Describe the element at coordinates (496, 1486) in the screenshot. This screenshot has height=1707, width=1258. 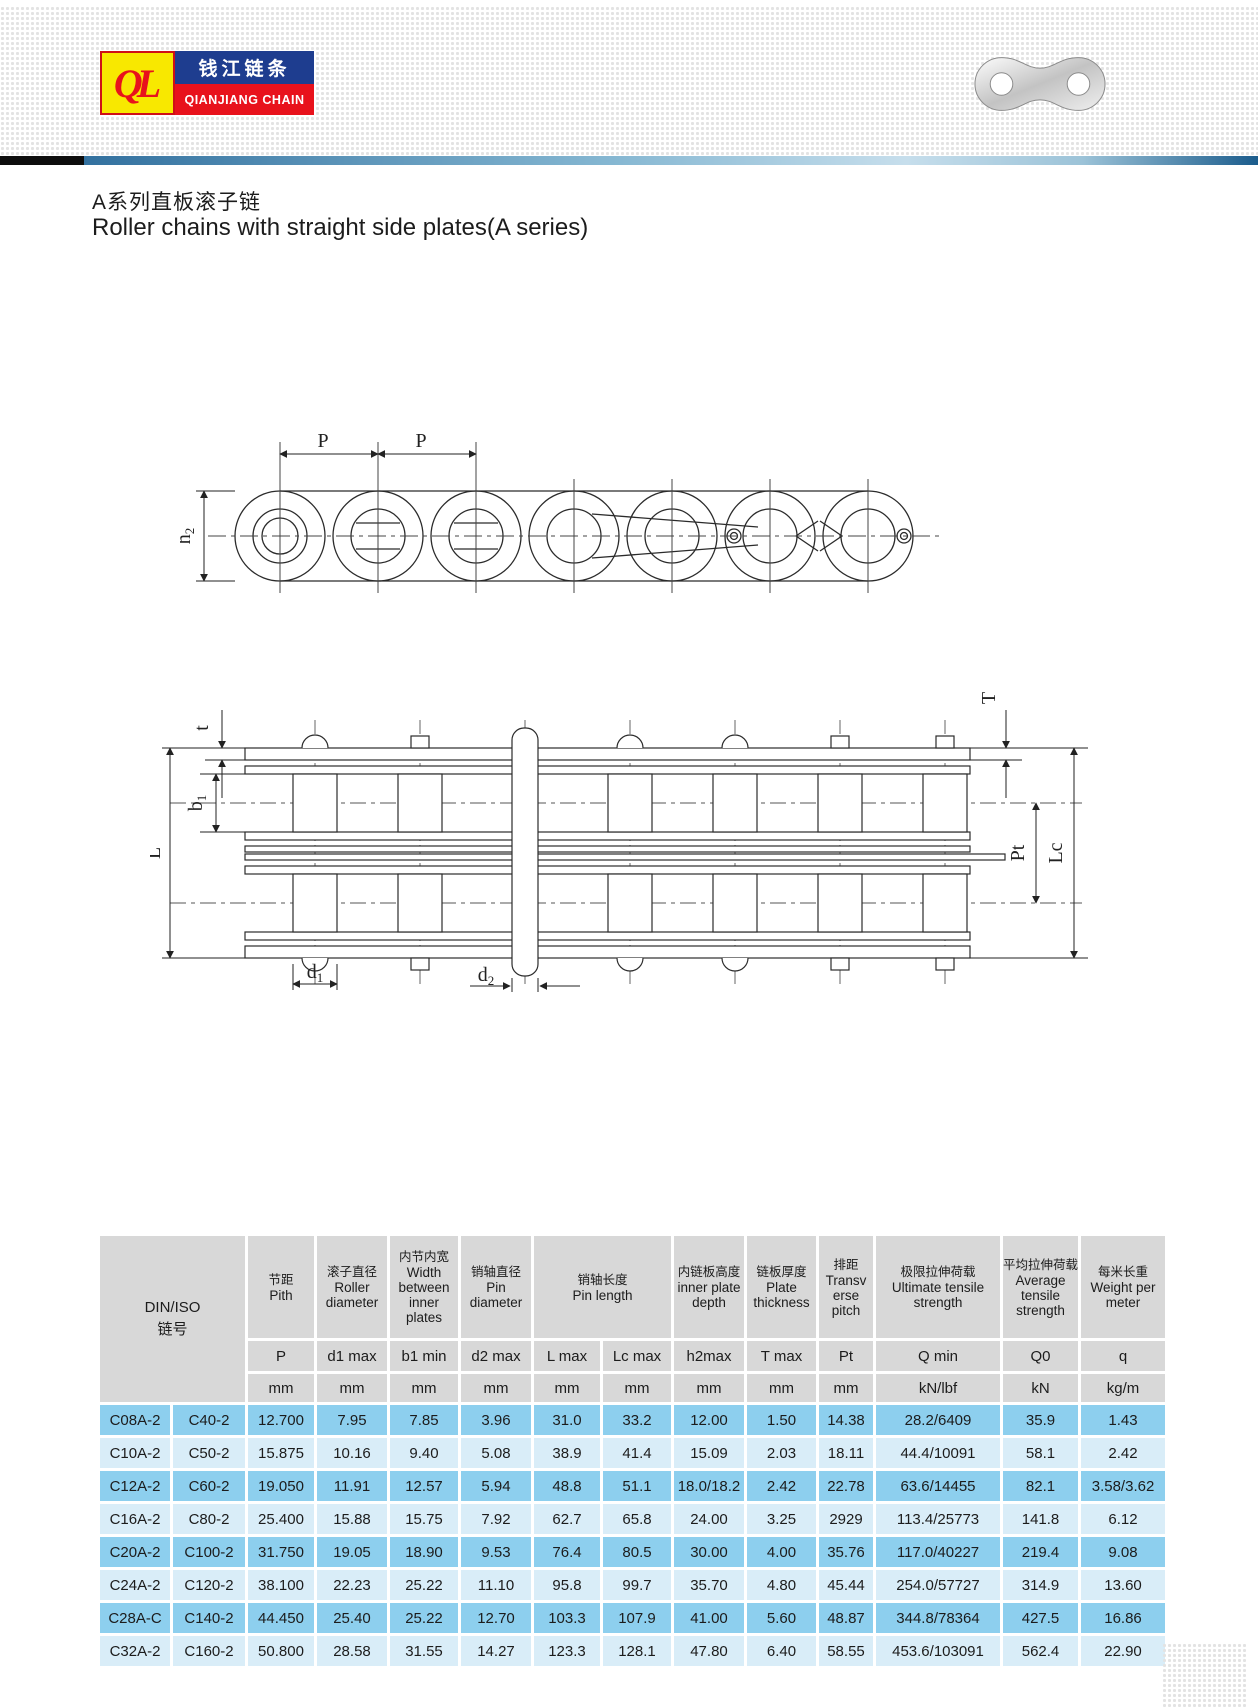
I see `table-cell: 5.94` at that location.